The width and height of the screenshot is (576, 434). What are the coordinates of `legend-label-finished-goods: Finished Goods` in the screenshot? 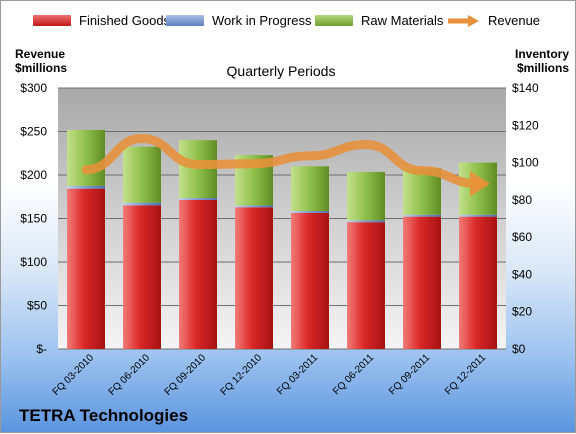 It's located at (125, 20).